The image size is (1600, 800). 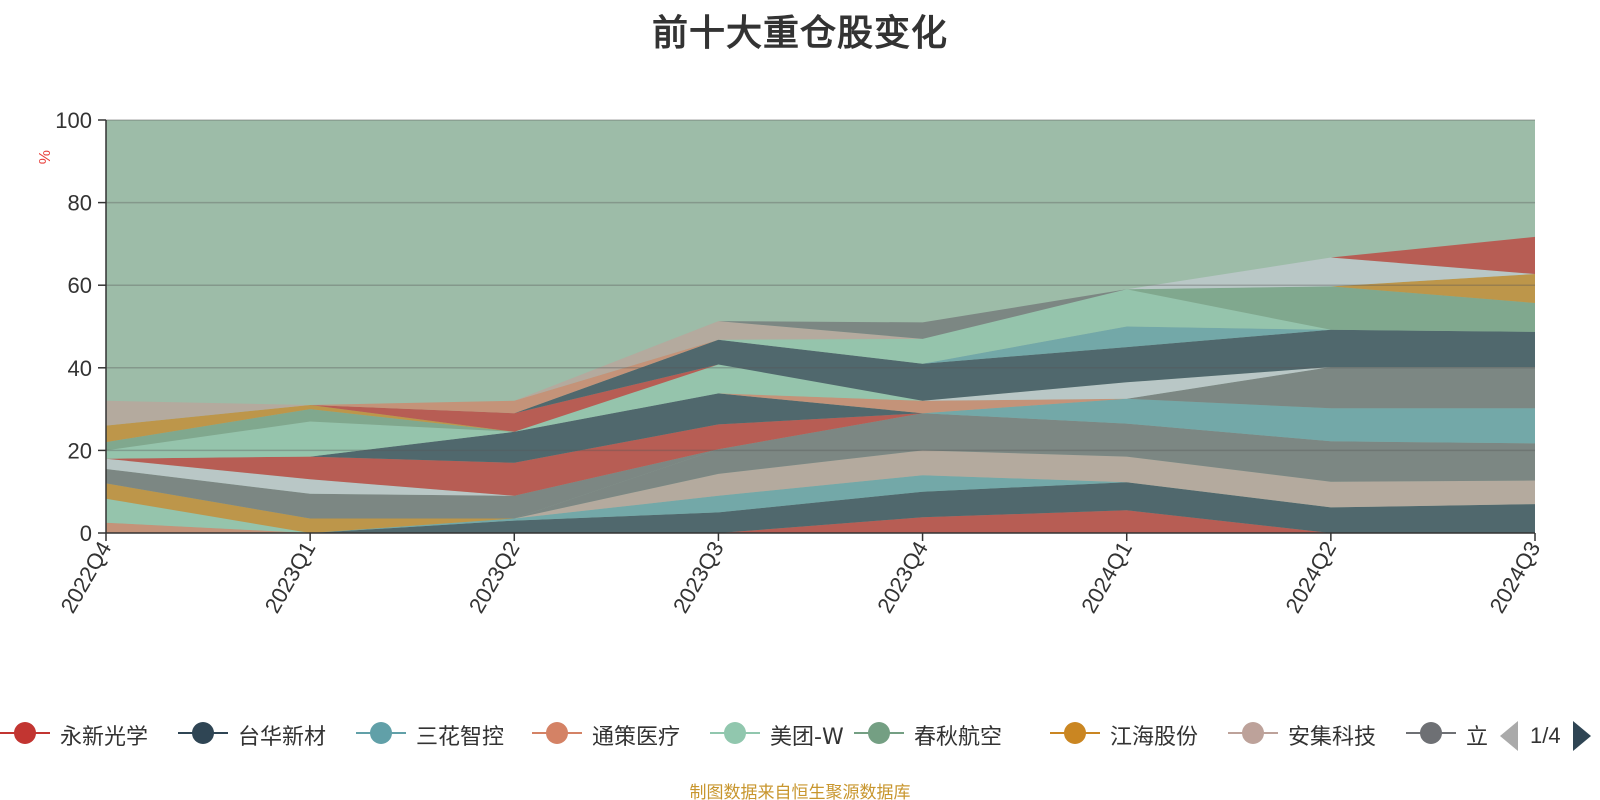 I want to click on area-series-s27, so click(x=820, y=339).